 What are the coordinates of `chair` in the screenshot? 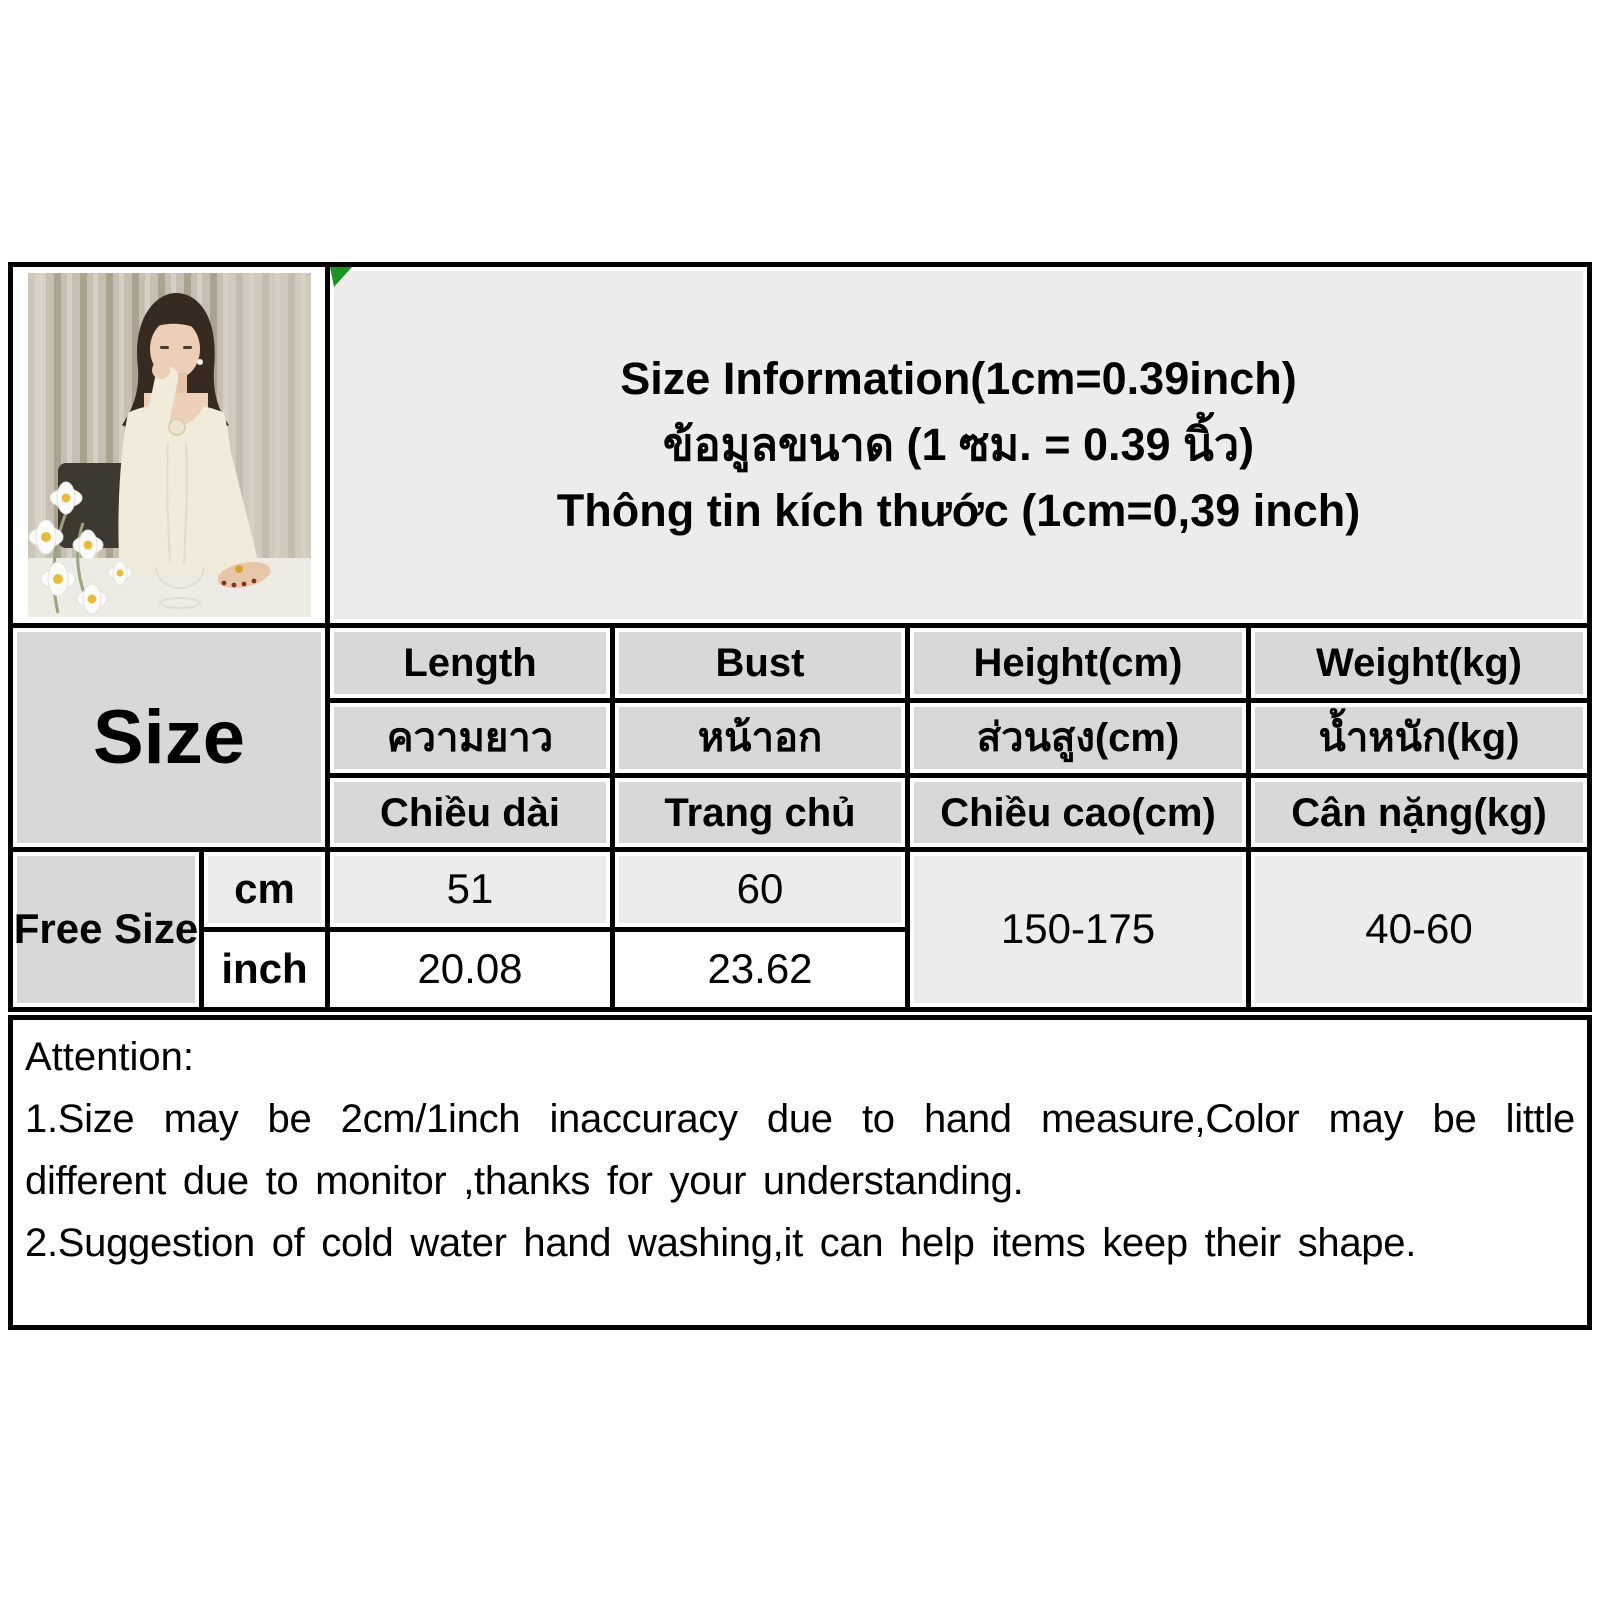 It's located at (93, 505).